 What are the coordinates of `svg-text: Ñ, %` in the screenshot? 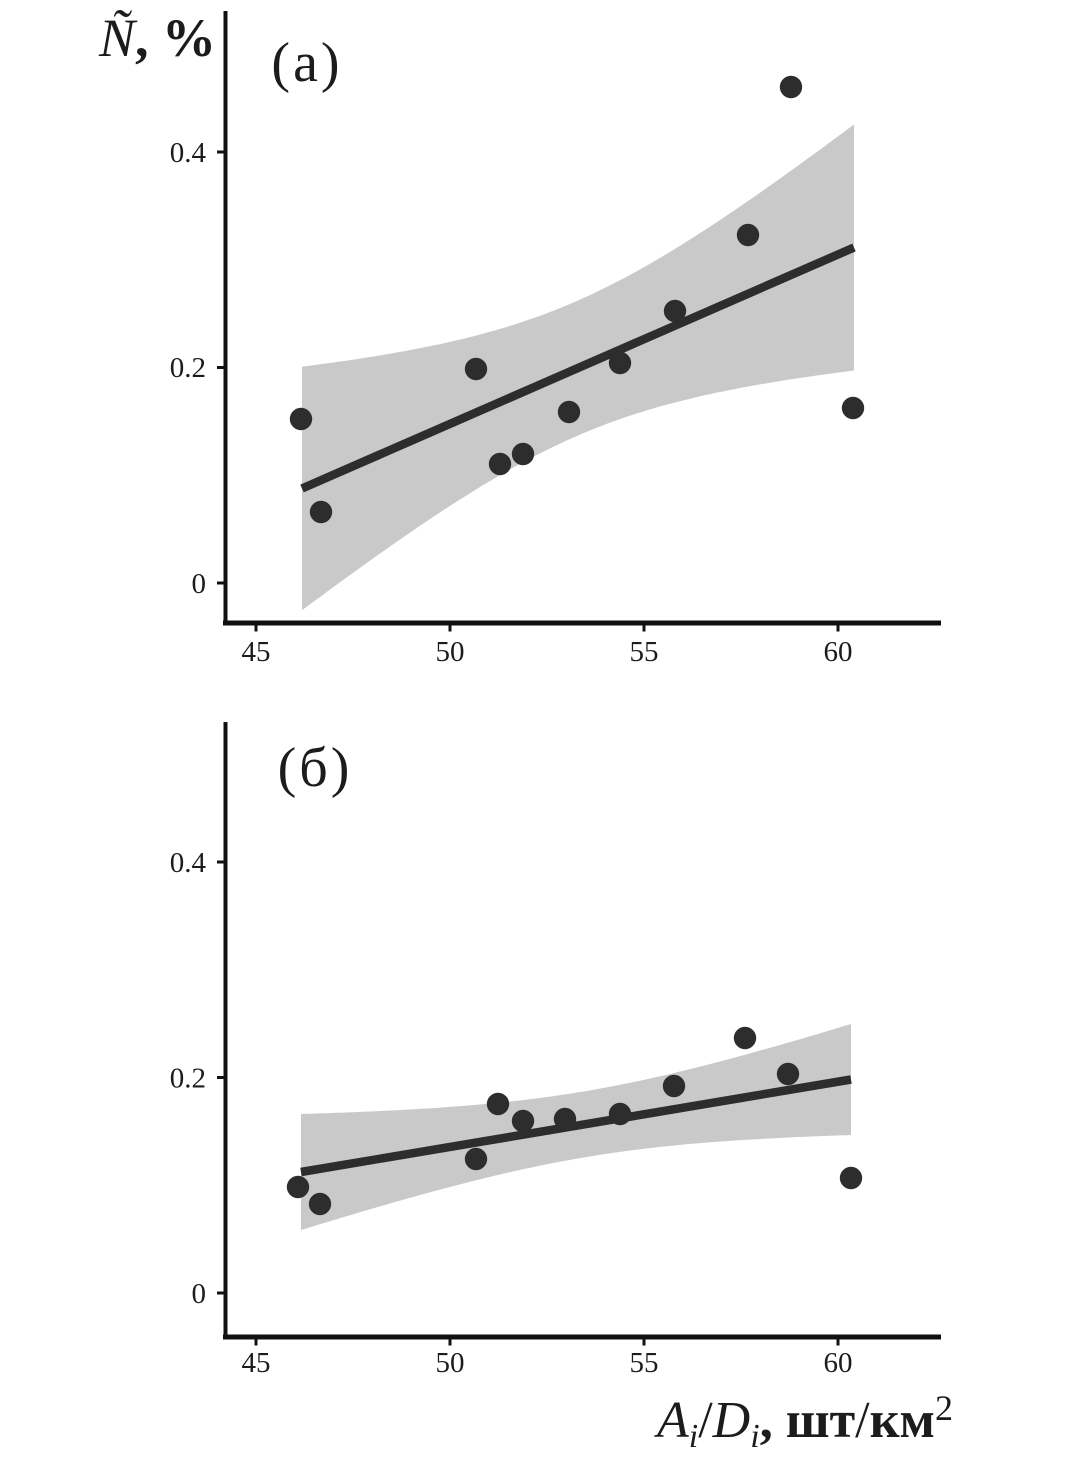 It's located at (157, 38).